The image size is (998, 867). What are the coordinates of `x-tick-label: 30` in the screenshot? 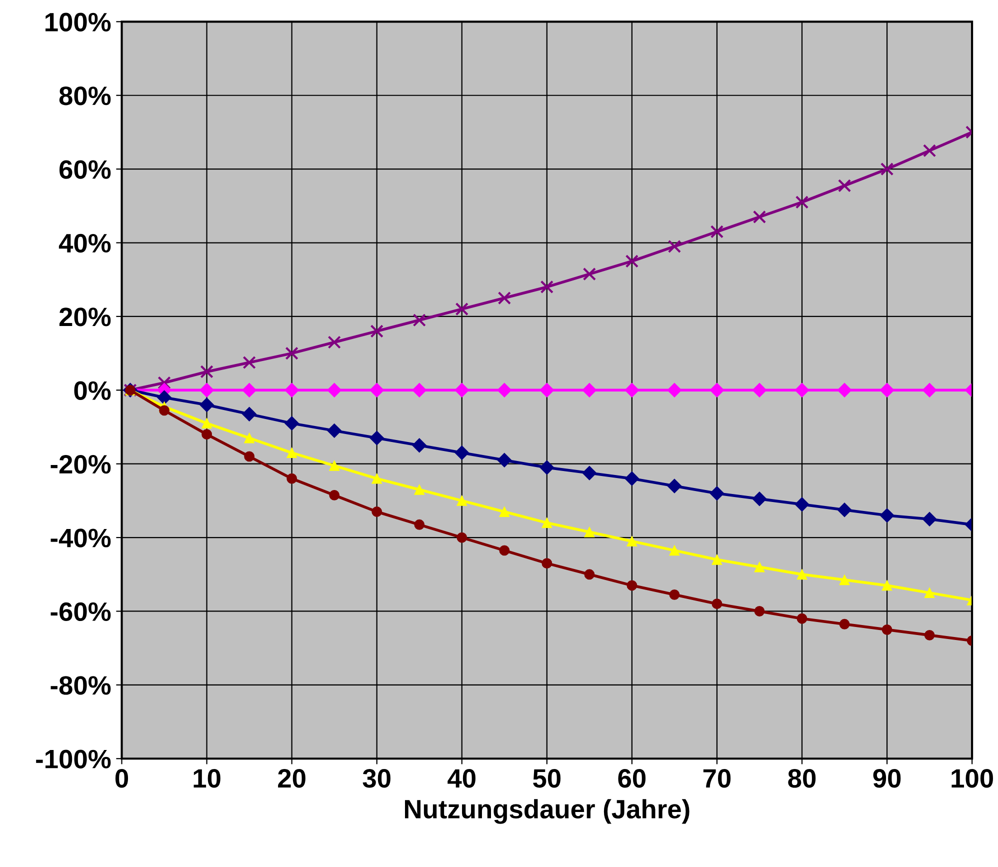 It's located at (376, 778).